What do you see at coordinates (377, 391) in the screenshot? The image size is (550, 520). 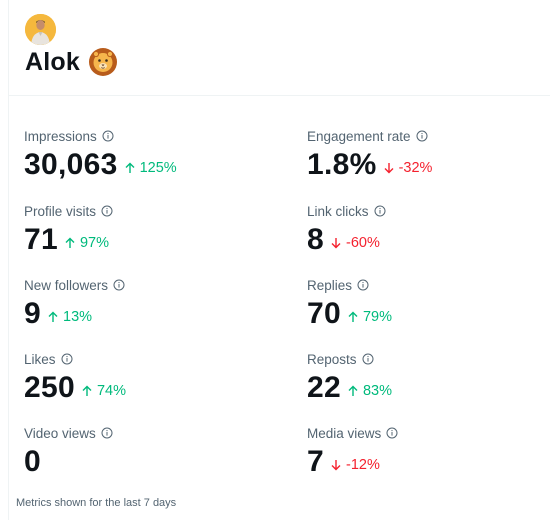 I see `metric-change-value: 83%` at bounding box center [377, 391].